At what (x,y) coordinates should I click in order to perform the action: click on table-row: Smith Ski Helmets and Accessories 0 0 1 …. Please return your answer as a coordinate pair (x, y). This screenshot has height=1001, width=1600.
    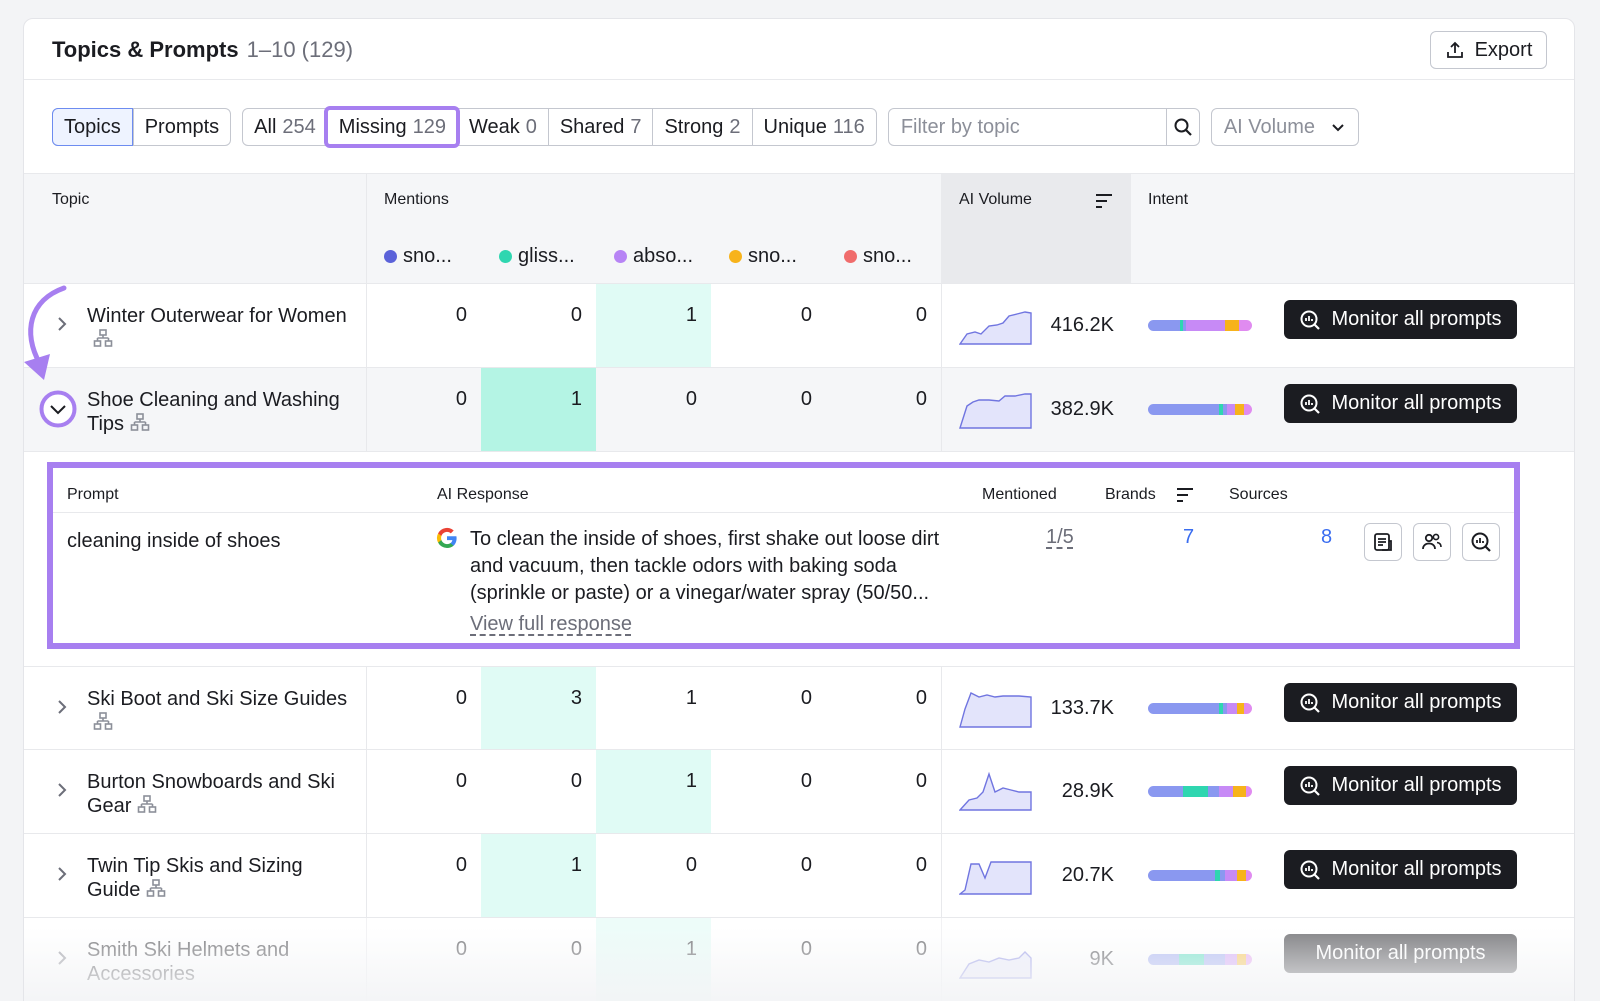
    Looking at the image, I should click on (799, 959).